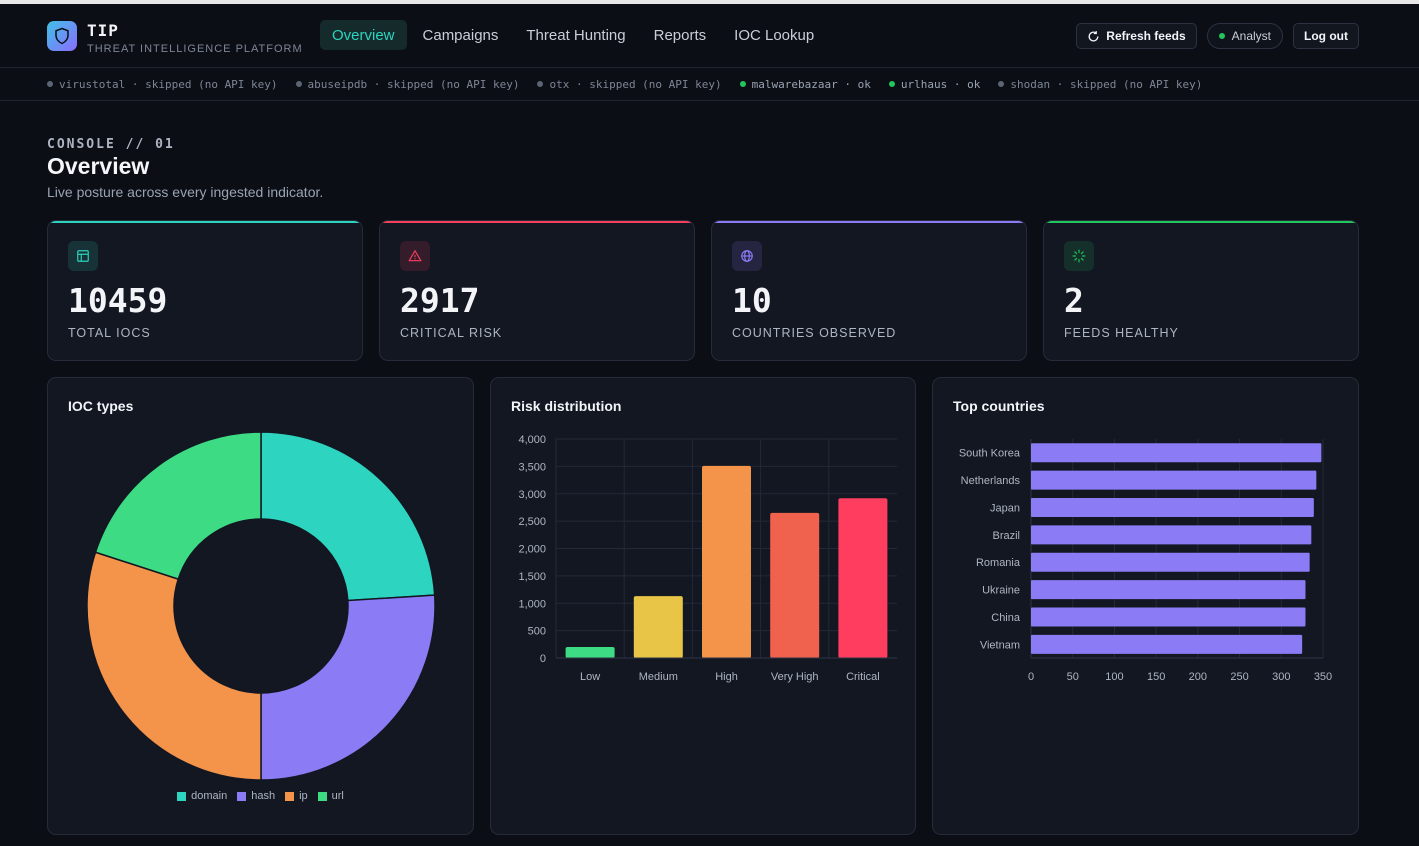 This screenshot has height=846, width=1419. What do you see at coordinates (209, 796) in the screenshot?
I see `legend-label: domain` at bounding box center [209, 796].